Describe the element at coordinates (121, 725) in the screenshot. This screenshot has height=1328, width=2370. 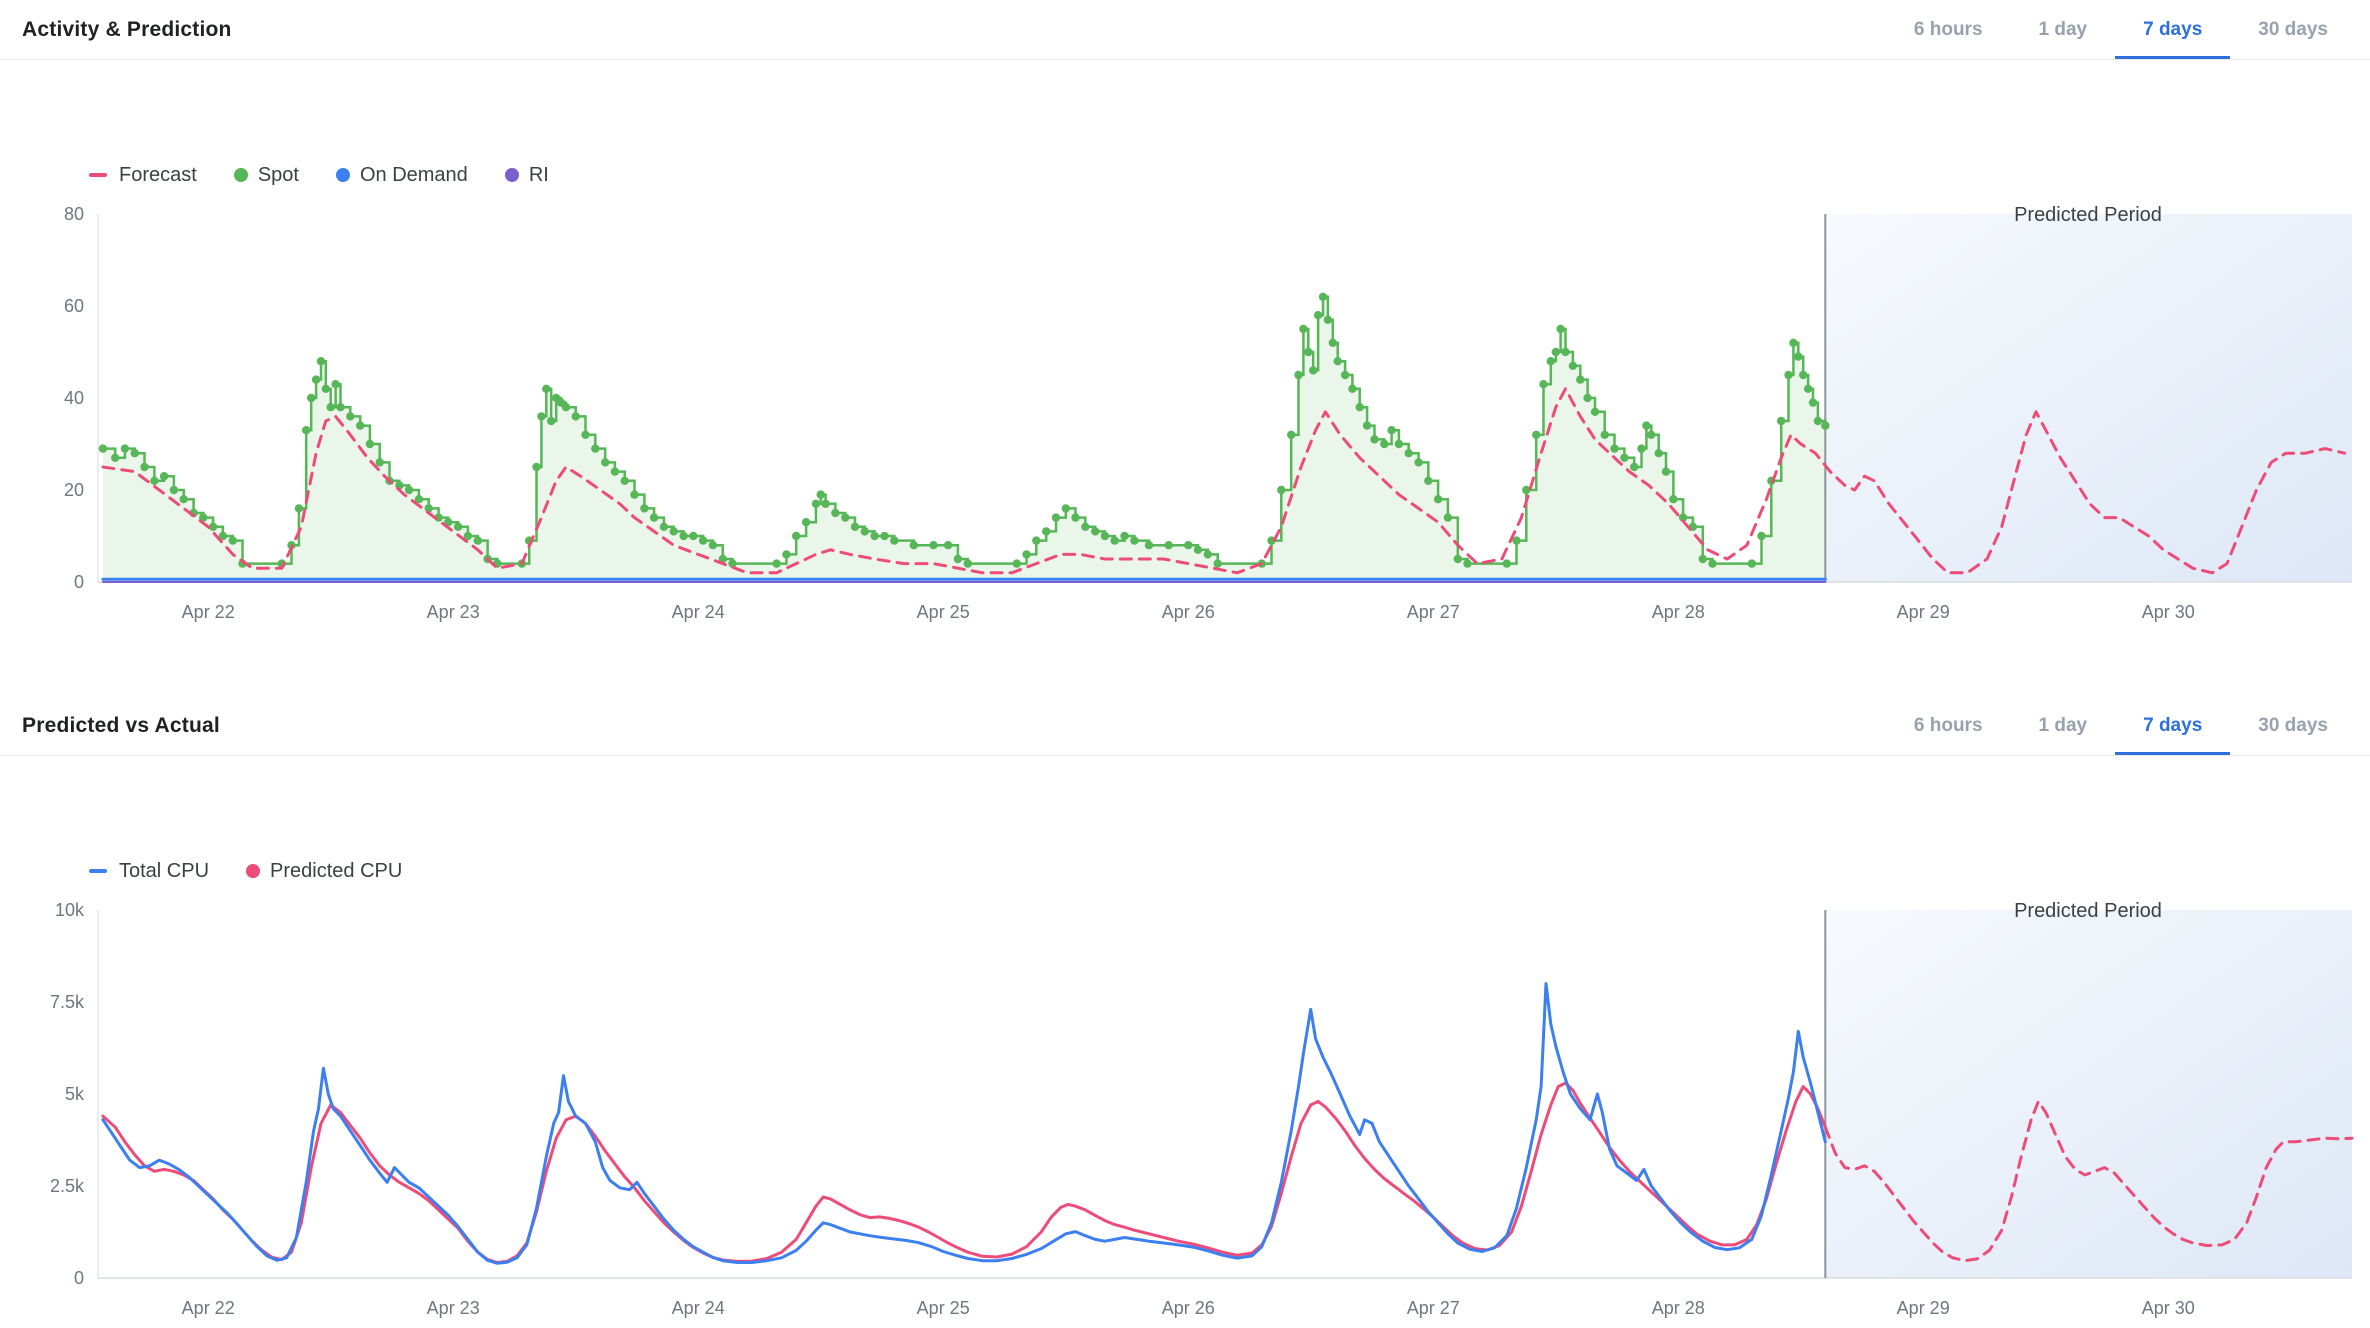
I see `panel-title: Predicted vs Actual` at that location.